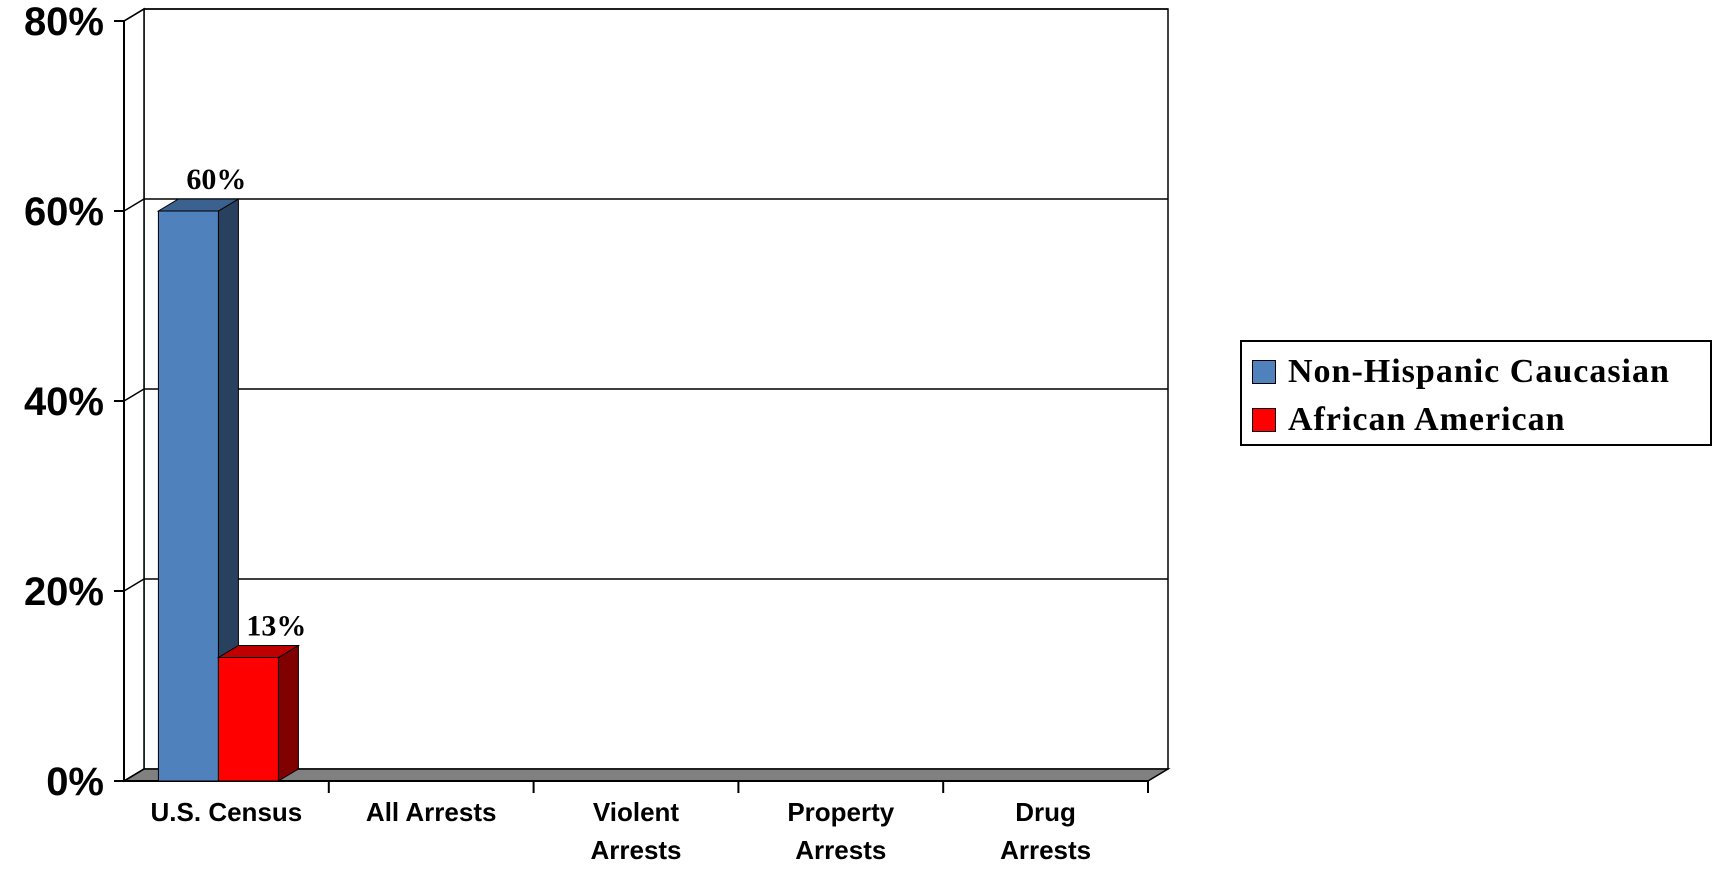 This screenshot has width=1718, height=871. I want to click on legend-item-series-1: Non-Hispanic Caucasian, so click(1481, 372).